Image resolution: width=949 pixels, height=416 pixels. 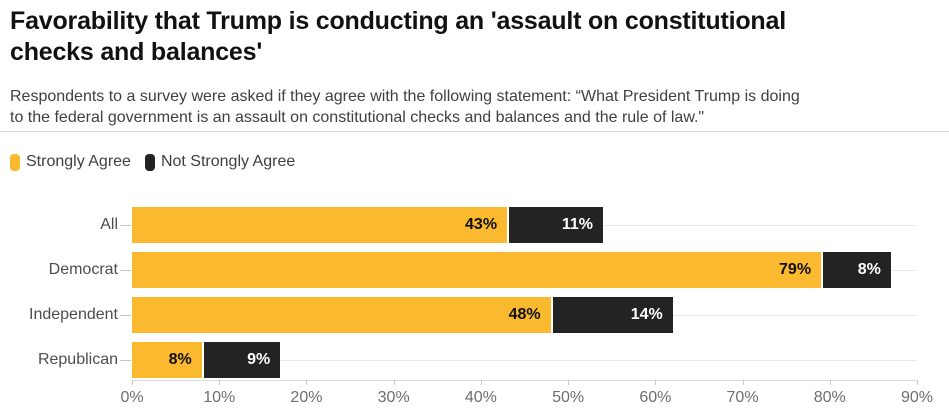 I want to click on chart-legend: Strongly Agree Not Strongly Agree, so click(x=152, y=162).